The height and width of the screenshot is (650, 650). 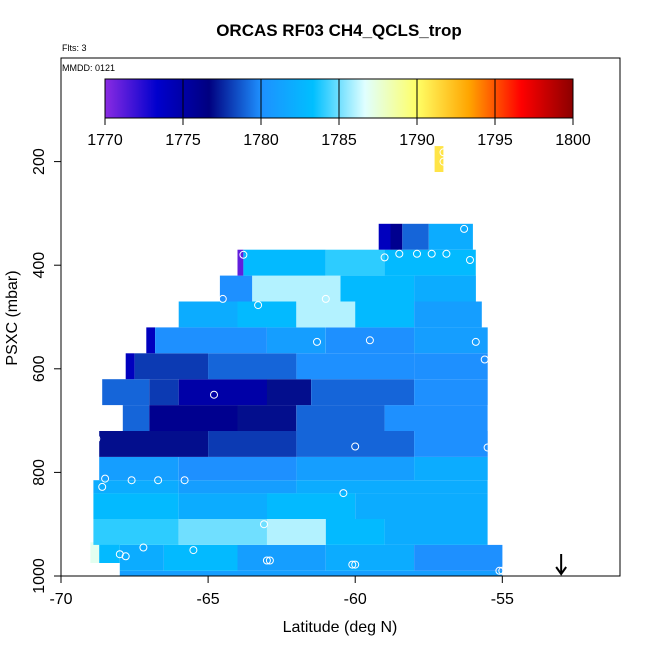 I want to click on colorbar-tick-label: 1775, so click(x=183, y=140).